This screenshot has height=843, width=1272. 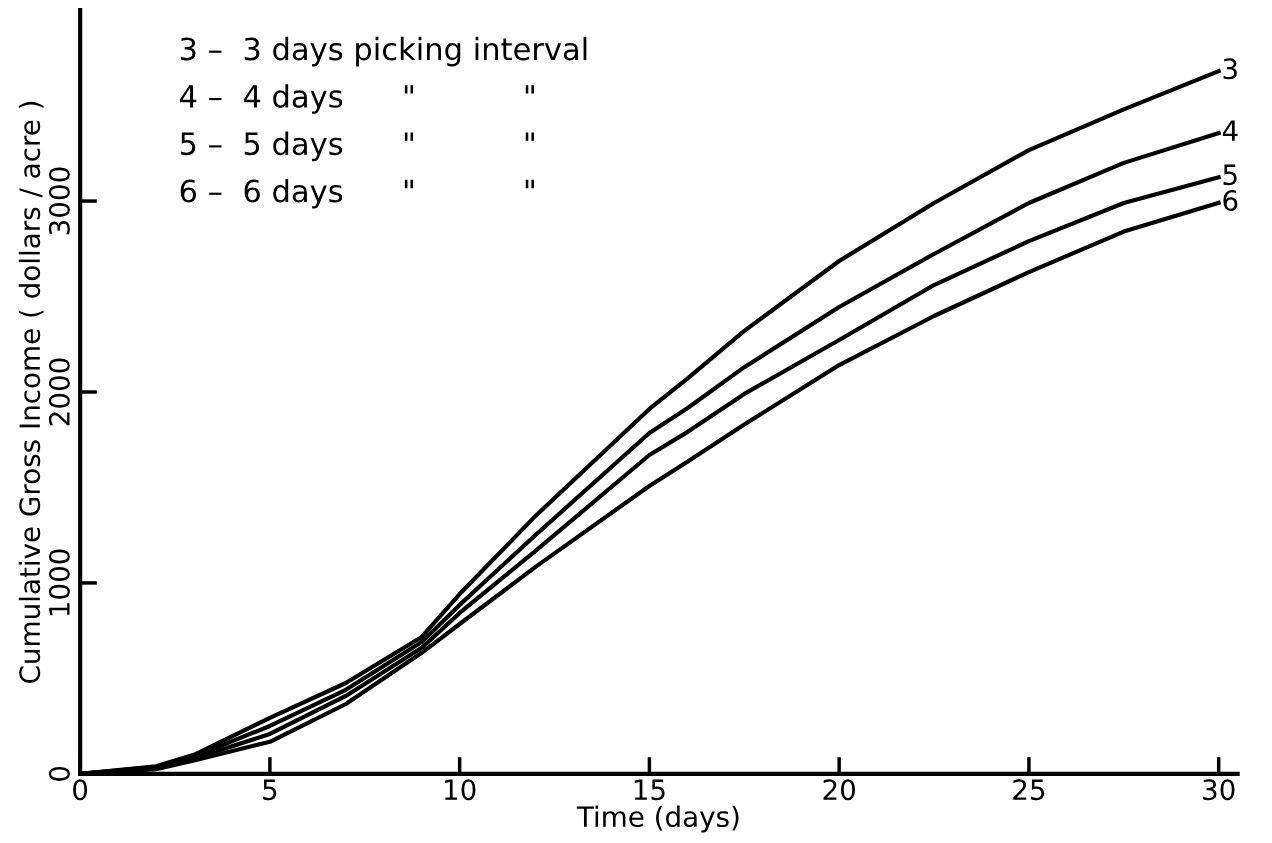 What do you see at coordinates (59, 392) in the screenshot?
I see `y-tick-label: 2000` at bounding box center [59, 392].